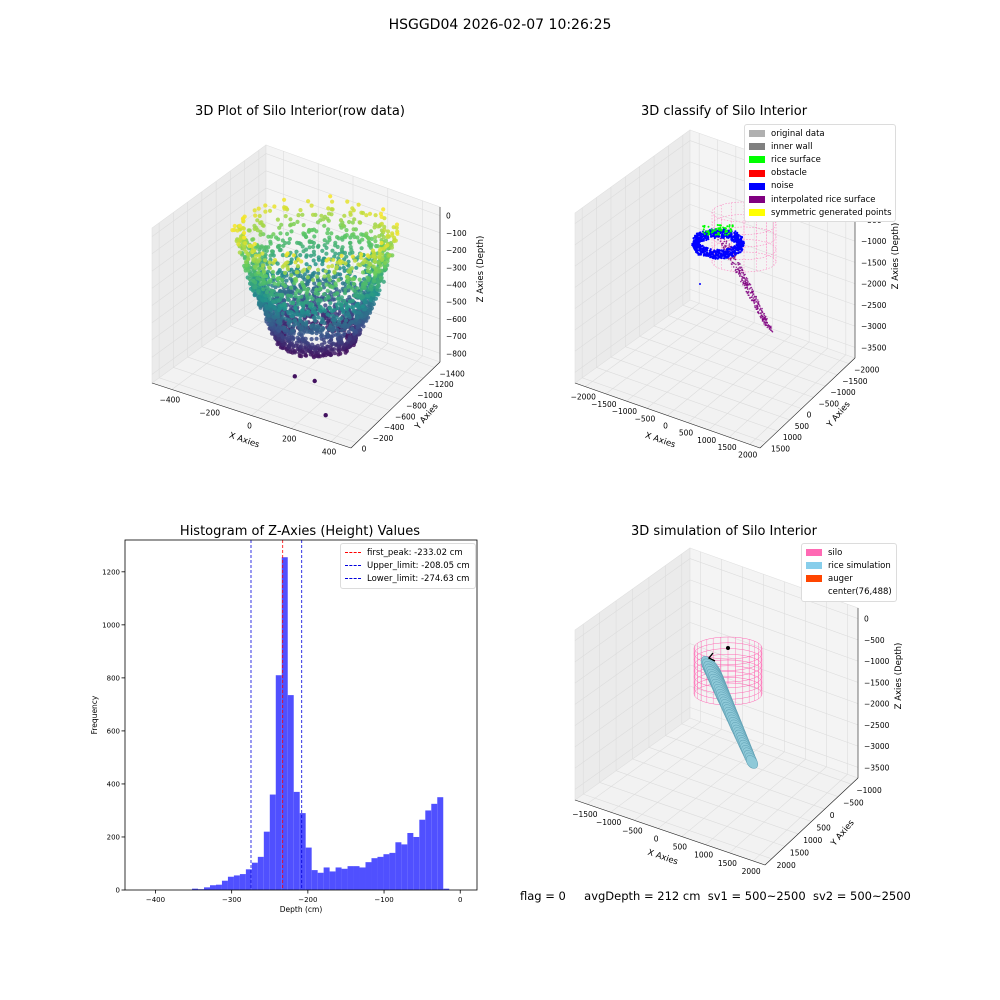  Describe the element at coordinates (751, 871) in the screenshot. I see `simulation-x-tick-label: 2000` at that location.